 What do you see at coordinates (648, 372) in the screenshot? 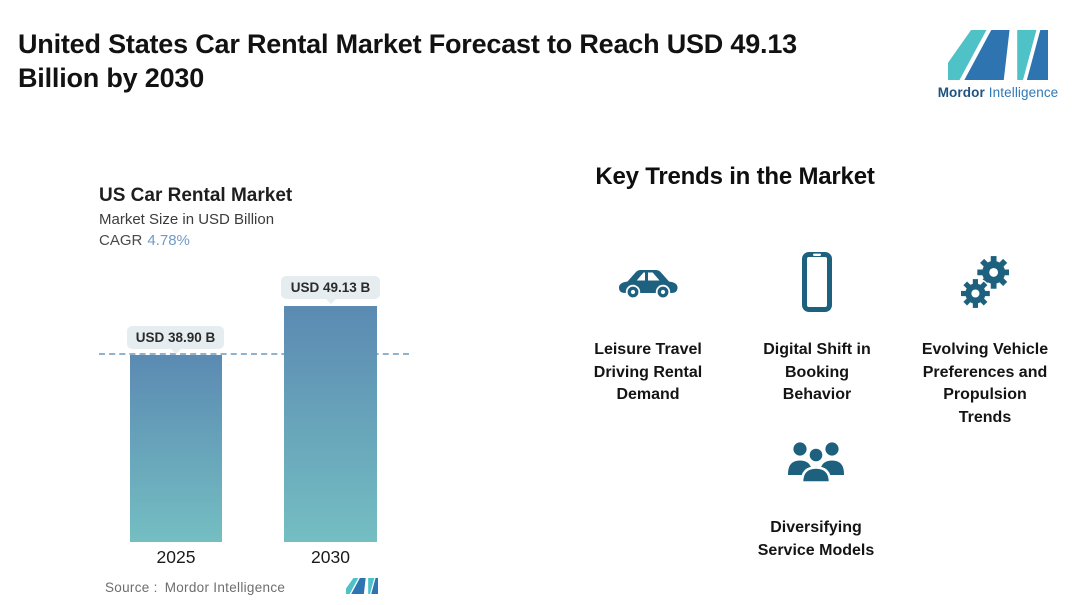
I see `trend-label: Leisure Travel Driving Rental Demand` at bounding box center [648, 372].